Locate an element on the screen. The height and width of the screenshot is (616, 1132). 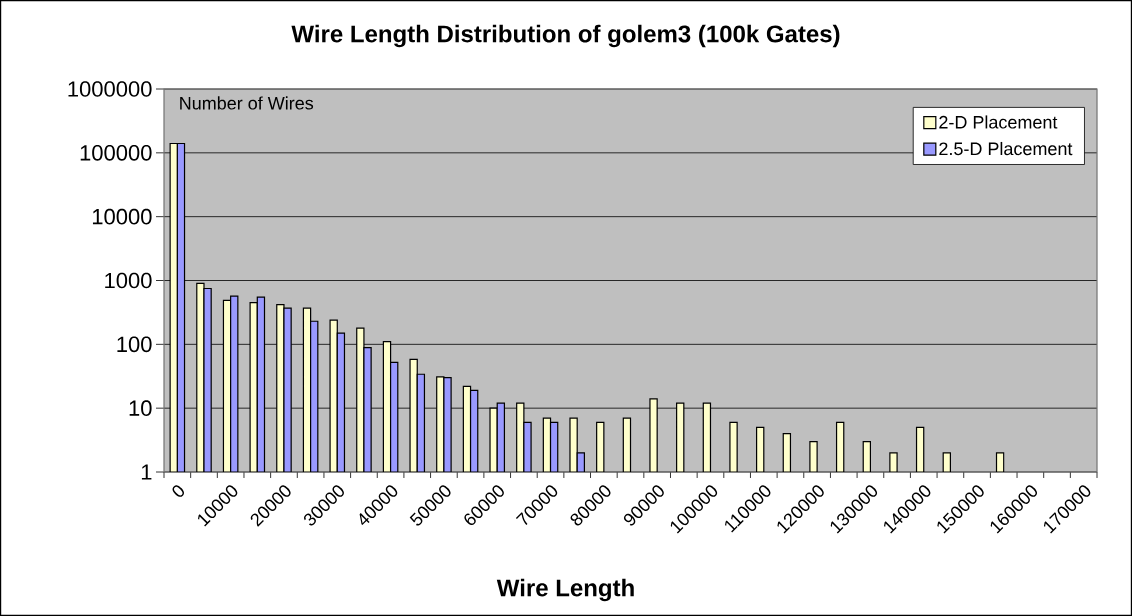
y-tick-label: 10 is located at coordinates (140, 408).